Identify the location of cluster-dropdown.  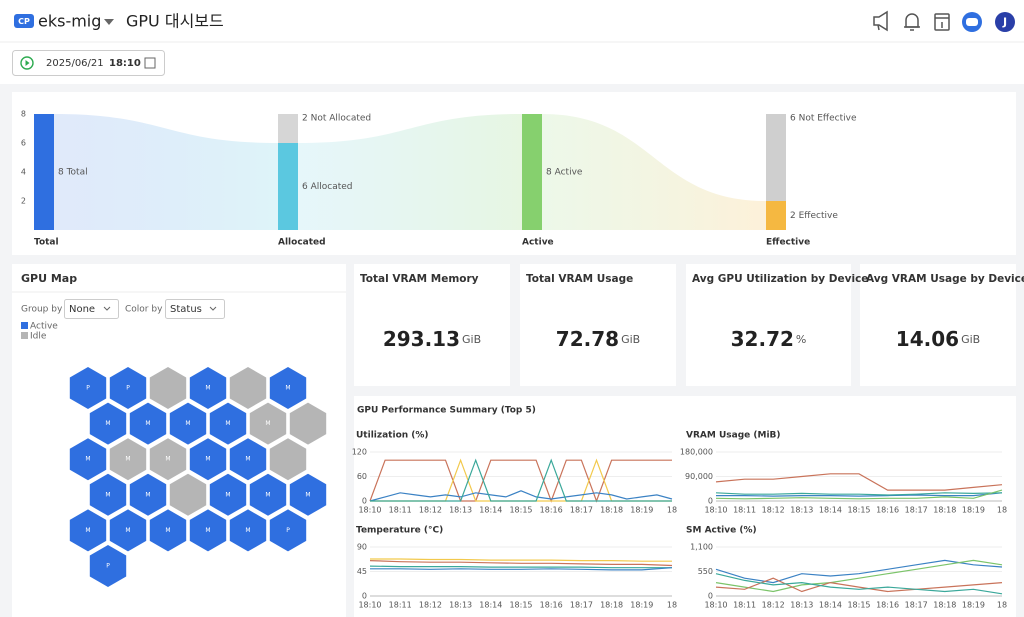
(109, 22).